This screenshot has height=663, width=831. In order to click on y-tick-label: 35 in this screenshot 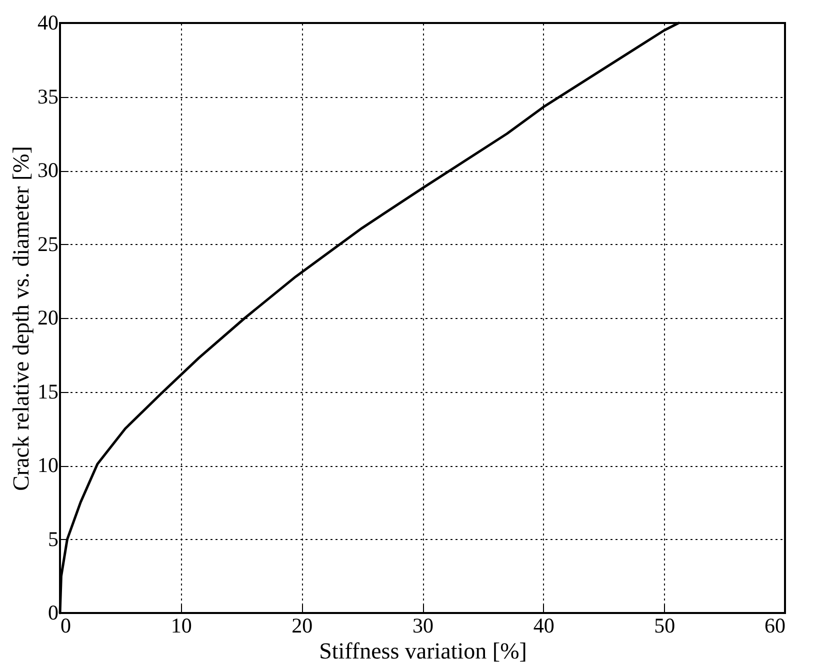, I will do `click(48, 96)`.